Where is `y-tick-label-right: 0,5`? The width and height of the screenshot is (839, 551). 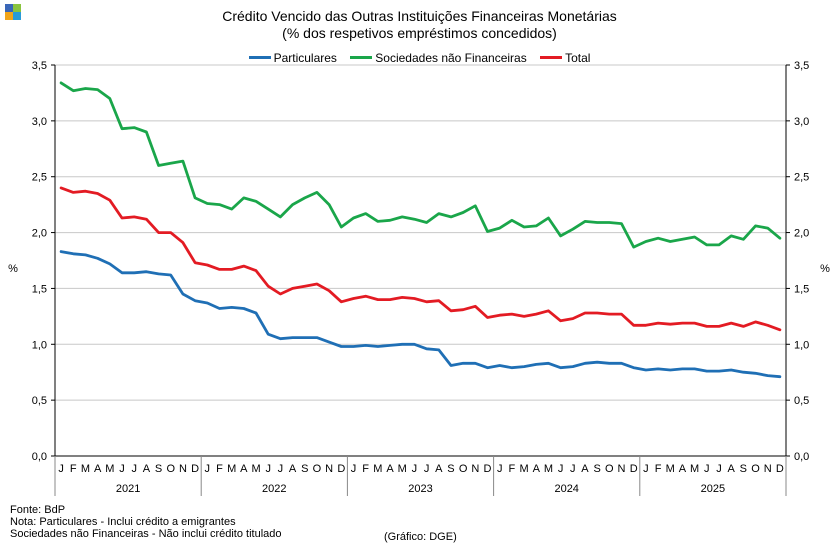
y-tick-label-right: 0,5 is located at coordinates (801, 401).